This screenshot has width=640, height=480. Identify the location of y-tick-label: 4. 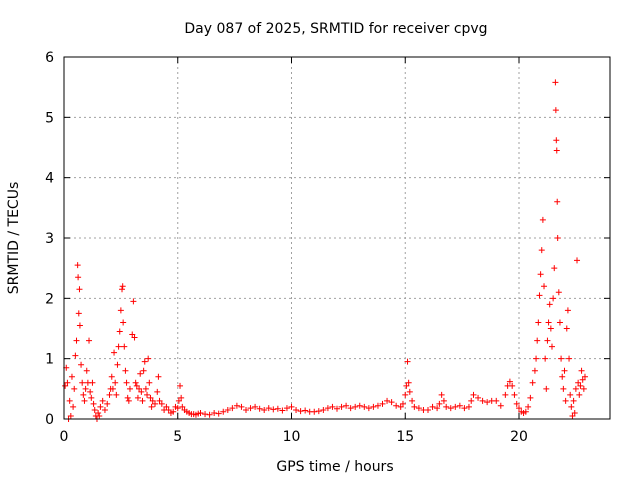
(49, 179).